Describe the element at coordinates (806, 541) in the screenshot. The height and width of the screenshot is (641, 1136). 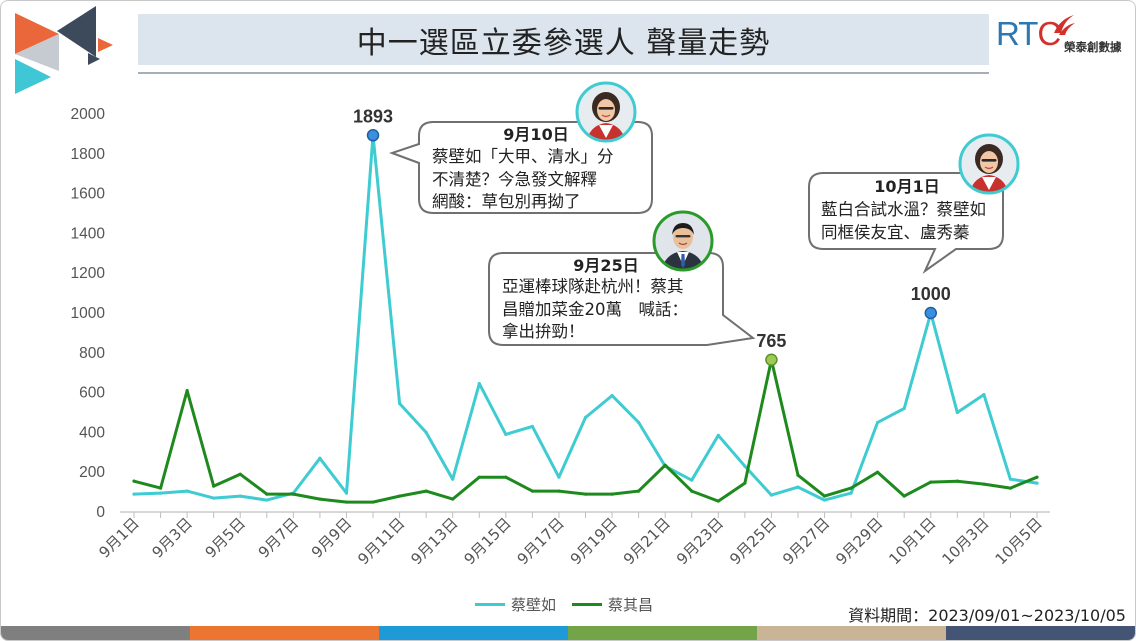
I see `x-tick-label: 9月27日` at that location.